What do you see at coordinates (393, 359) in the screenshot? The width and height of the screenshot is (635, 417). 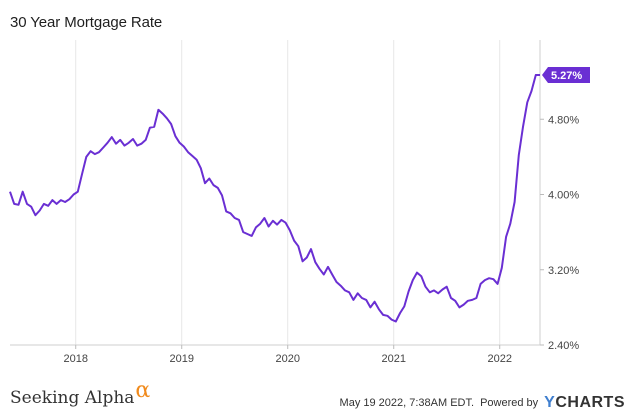 I see `x-tick-label: 2021` at bounding box center [393, 359].